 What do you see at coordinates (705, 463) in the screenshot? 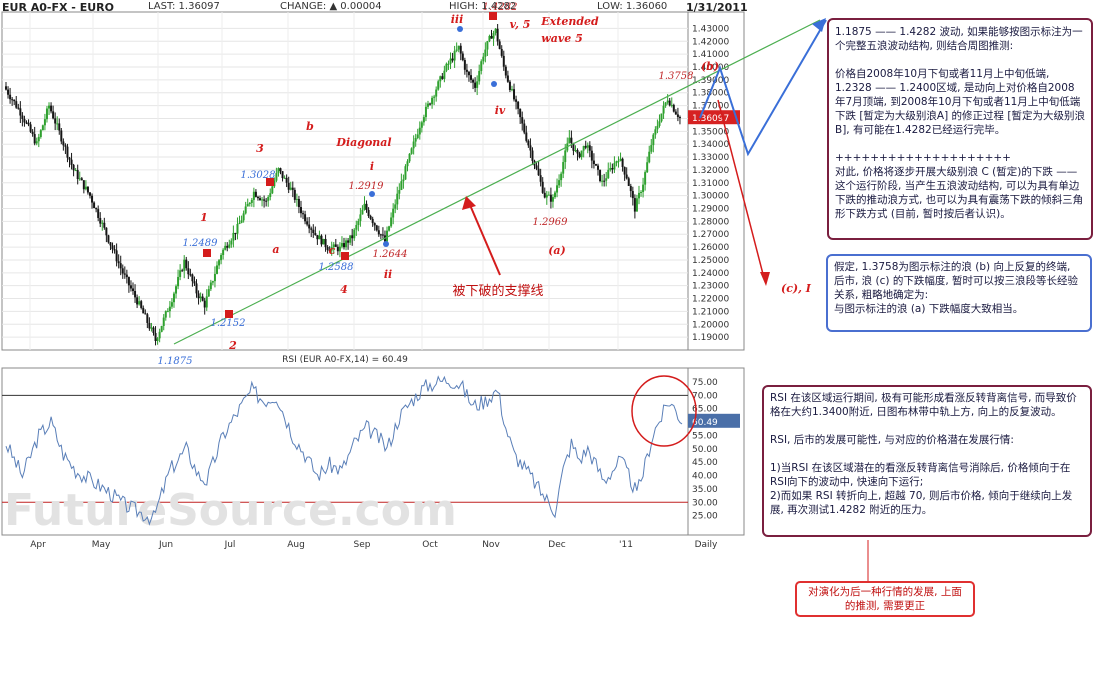
I see `rsi-tick-label: 45.00` at bounding box center [705, 463].